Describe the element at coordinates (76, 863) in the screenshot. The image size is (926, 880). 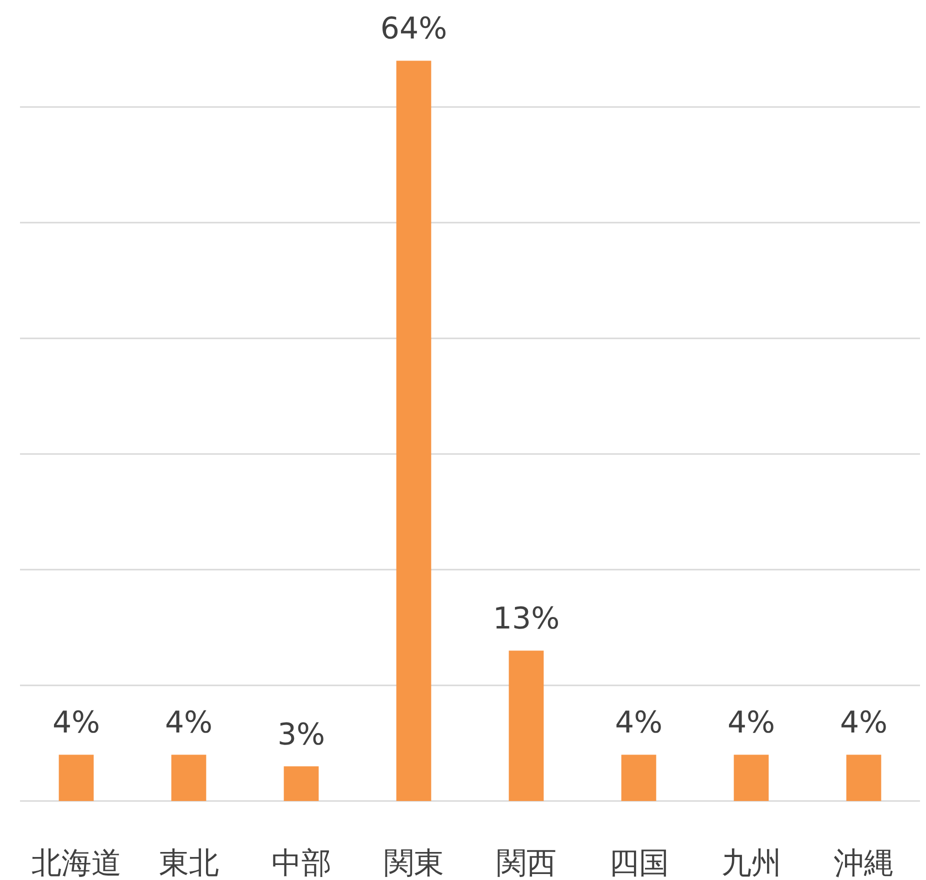
I see `x-tick-label: 北海道` at that location.